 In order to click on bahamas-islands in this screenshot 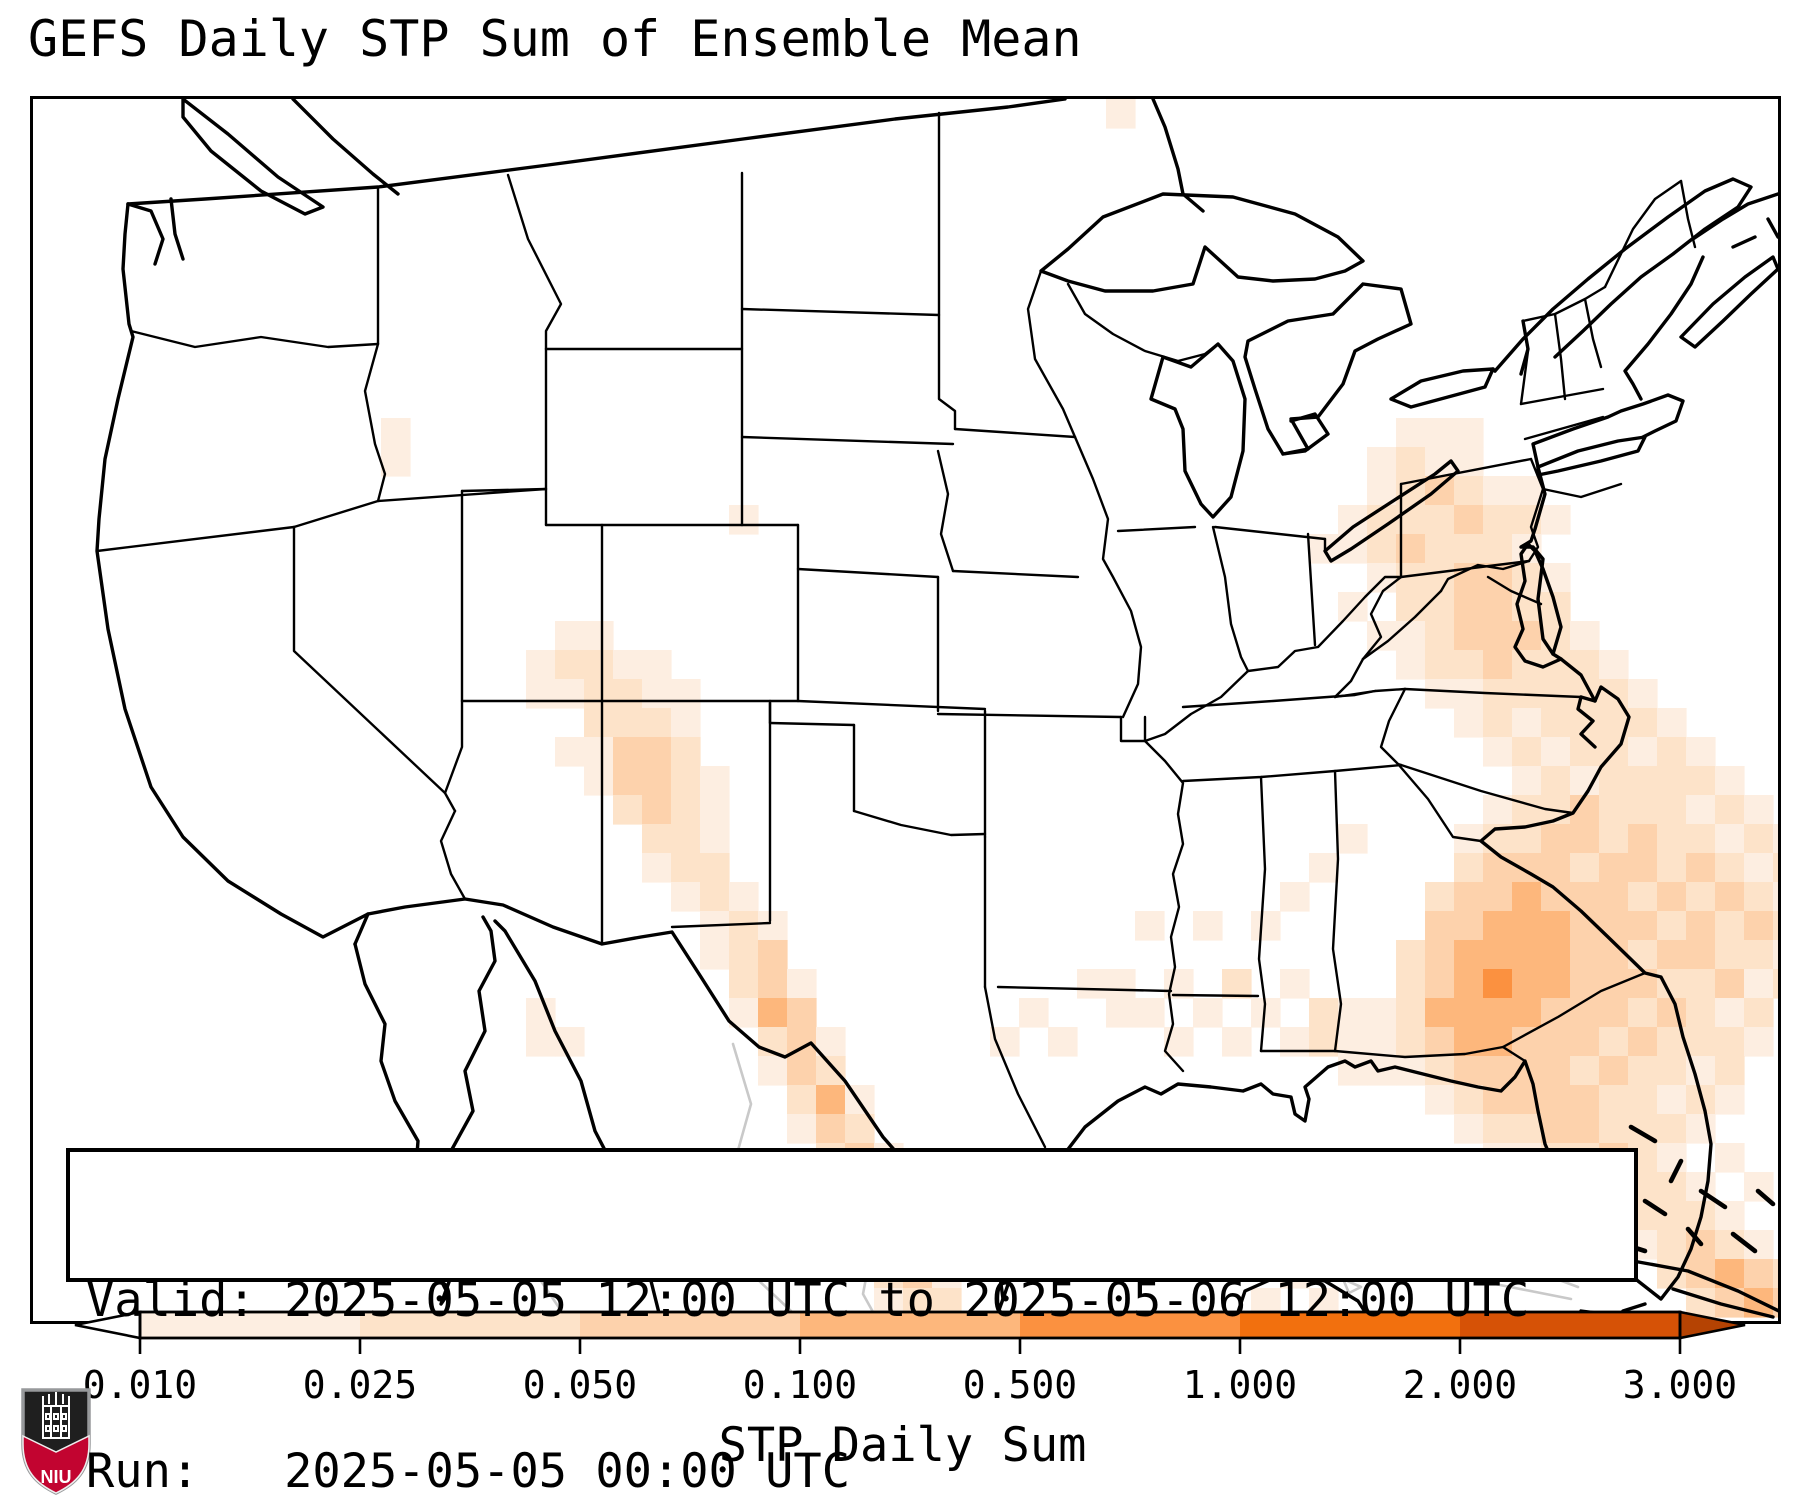, I will do `click(1698, 1189)`.